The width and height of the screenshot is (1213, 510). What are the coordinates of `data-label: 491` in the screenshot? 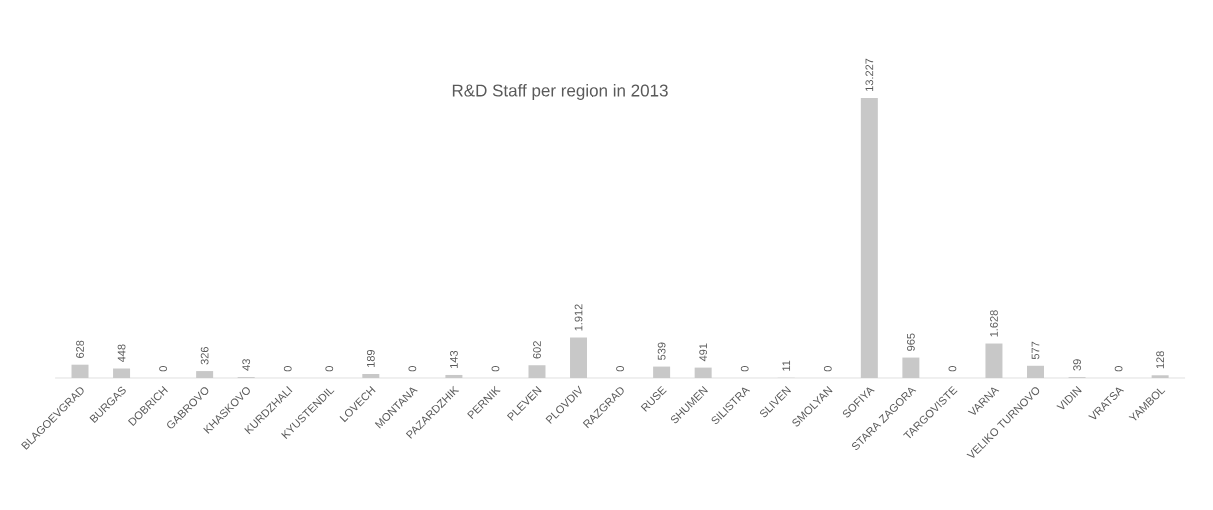 It's located at (703, 352).